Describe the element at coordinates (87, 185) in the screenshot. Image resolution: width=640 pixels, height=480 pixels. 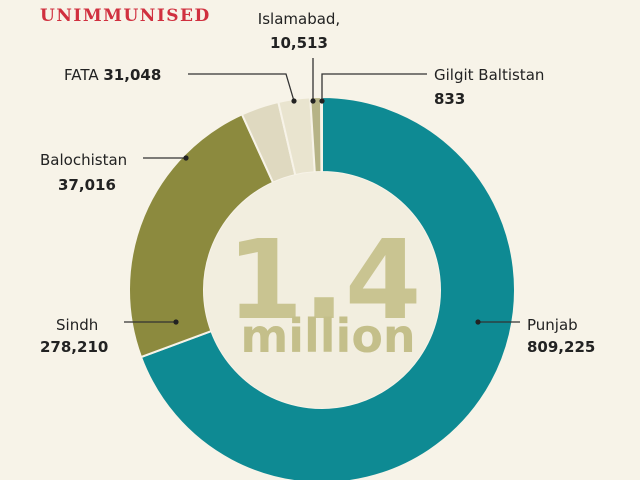
I see `slice-value-balochistan: 37,016` at that location.